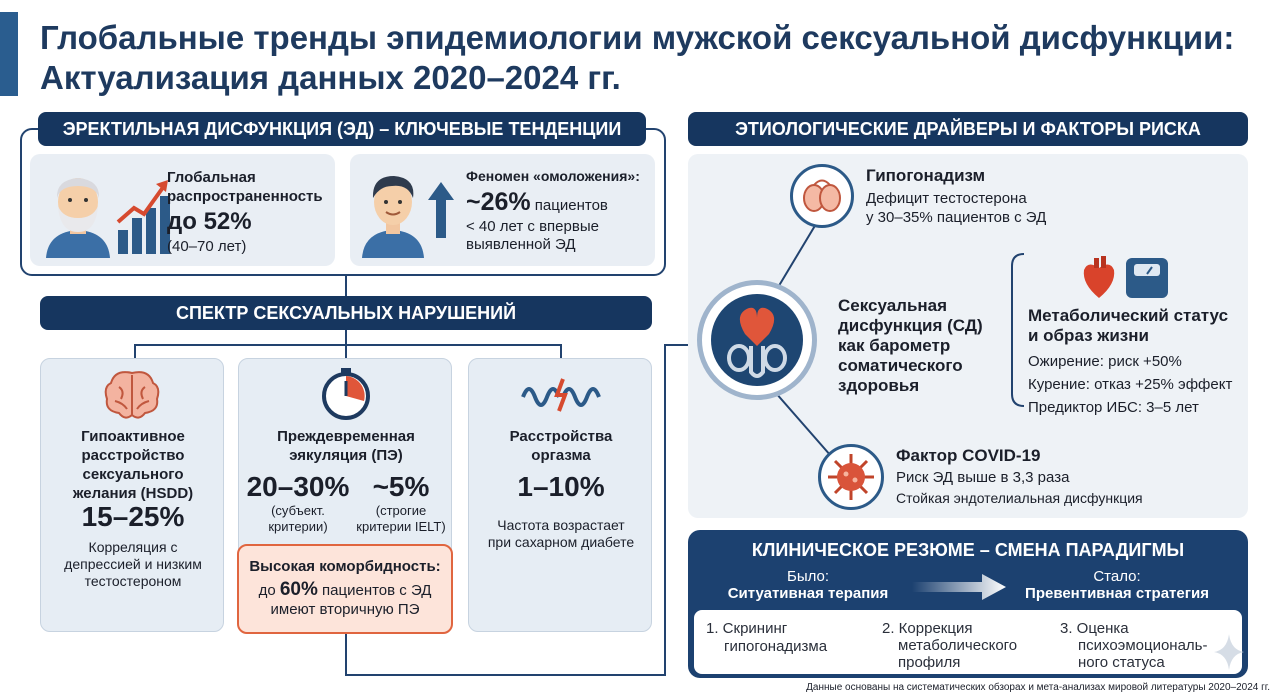 This screenshot has width=1280, height=698. I want to click on step-2: 2. Коррекция метаболического профиля, so click(949, 645).